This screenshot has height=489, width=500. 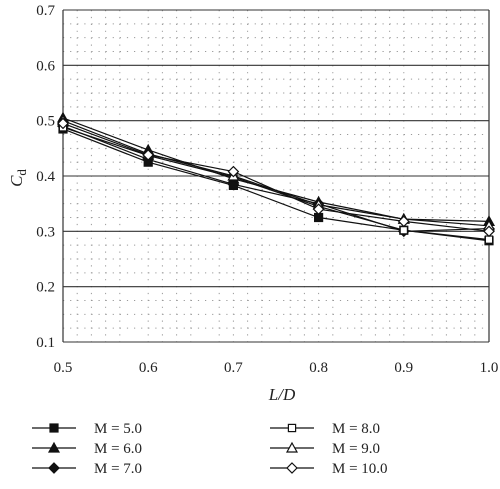 What do you see at coordinates (325, 449) in the screenshot?
I see `legend-item: M = 9.0` at bounding box center [325, 449].